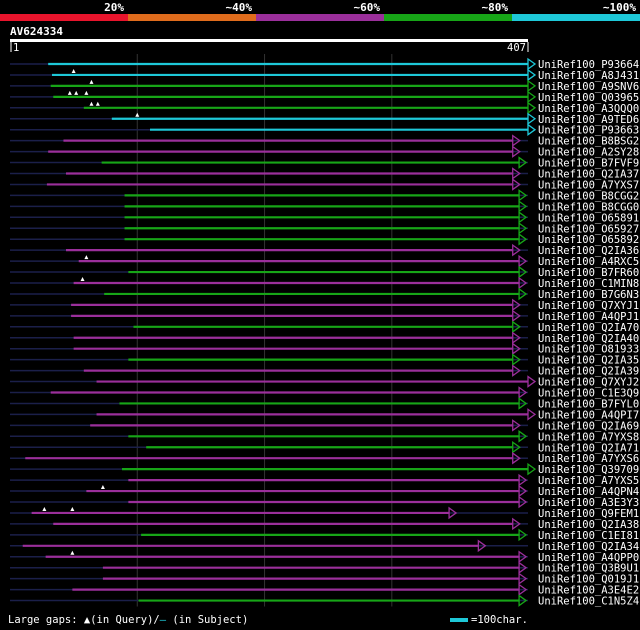 The width and height of the screenshot is (640, 630). I want to click on scale-label: =100char., so click(499, 620).